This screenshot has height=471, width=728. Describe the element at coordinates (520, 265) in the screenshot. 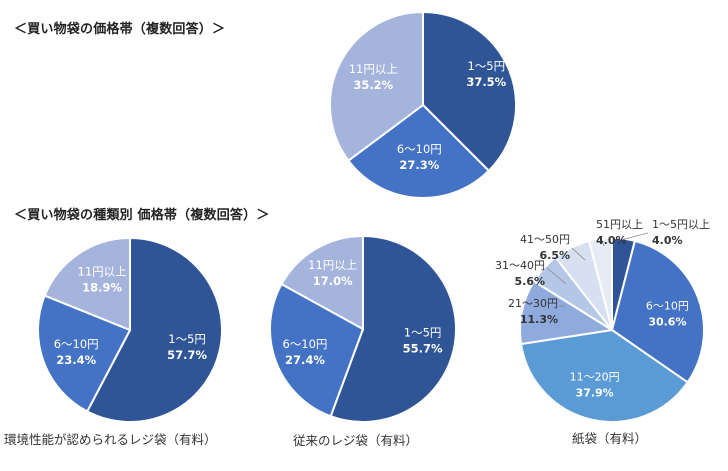

I see `paper-bag-category-label: 31～40円` at that location.